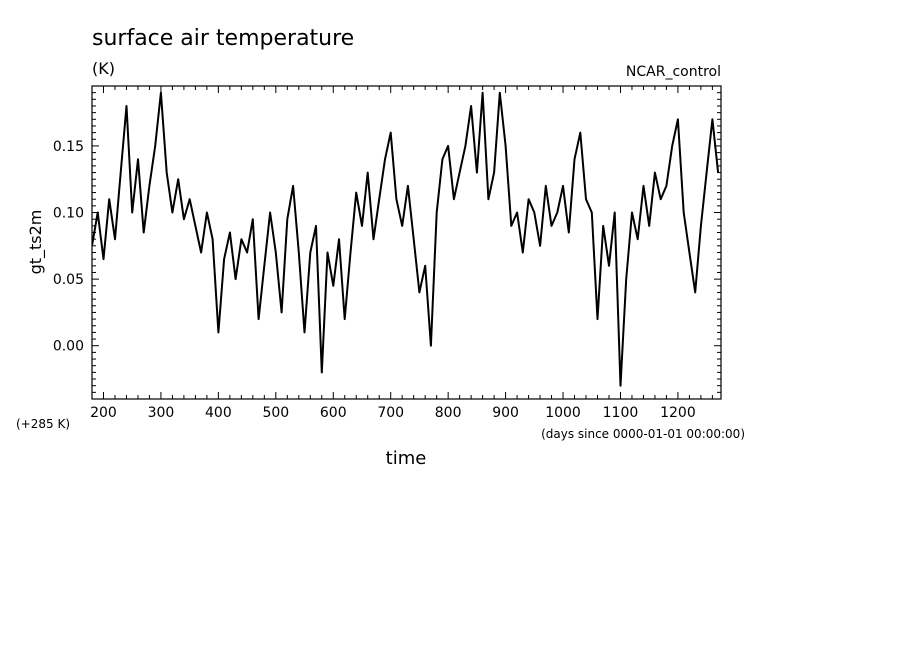 This screenshot has width=904, height=654. Describe the element at coordinates (406, 458) in the screenshot. I see `x-axis-label: time` at that location.